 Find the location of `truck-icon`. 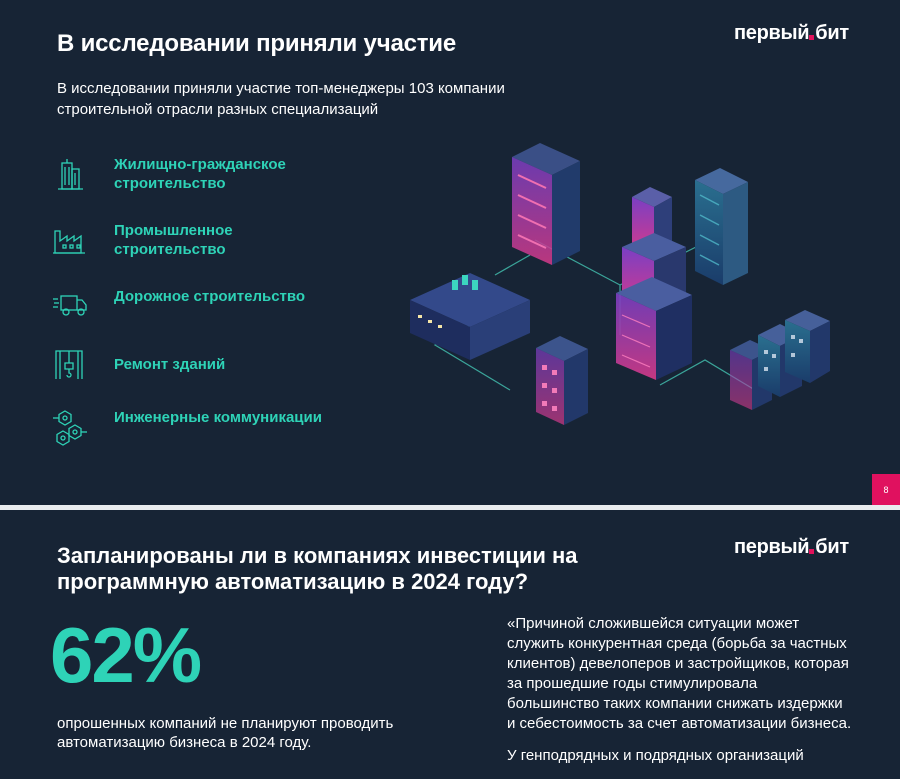

truck-icon is located at coordinates (70, 305).